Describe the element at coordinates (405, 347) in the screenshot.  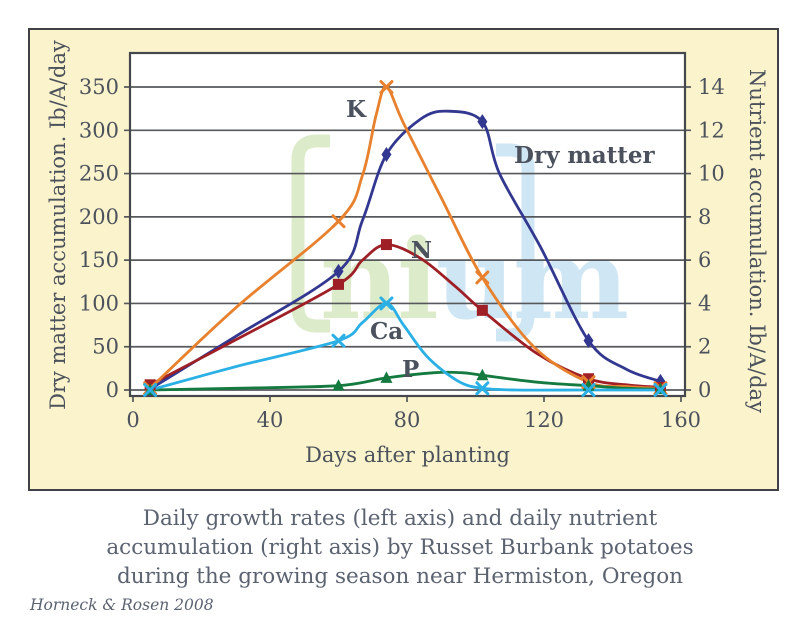
I see `series-line-ca` at that location.